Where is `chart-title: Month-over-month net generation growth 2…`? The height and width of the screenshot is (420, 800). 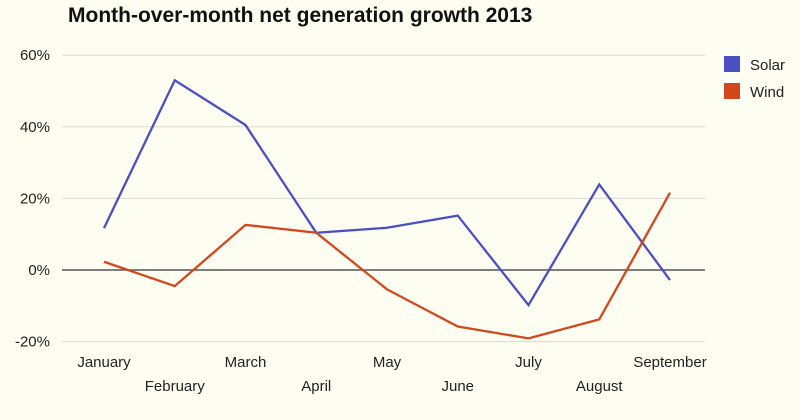
chart-title: Month-over-month net generation growth 2… is located at coordinates (300, 15).